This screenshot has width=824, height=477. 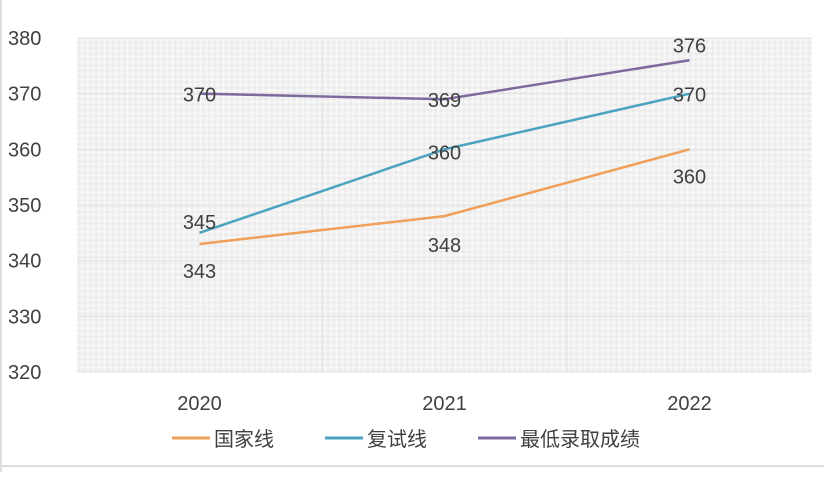 I want to click on y-tick-label: 380, so click(x=24, y=39).